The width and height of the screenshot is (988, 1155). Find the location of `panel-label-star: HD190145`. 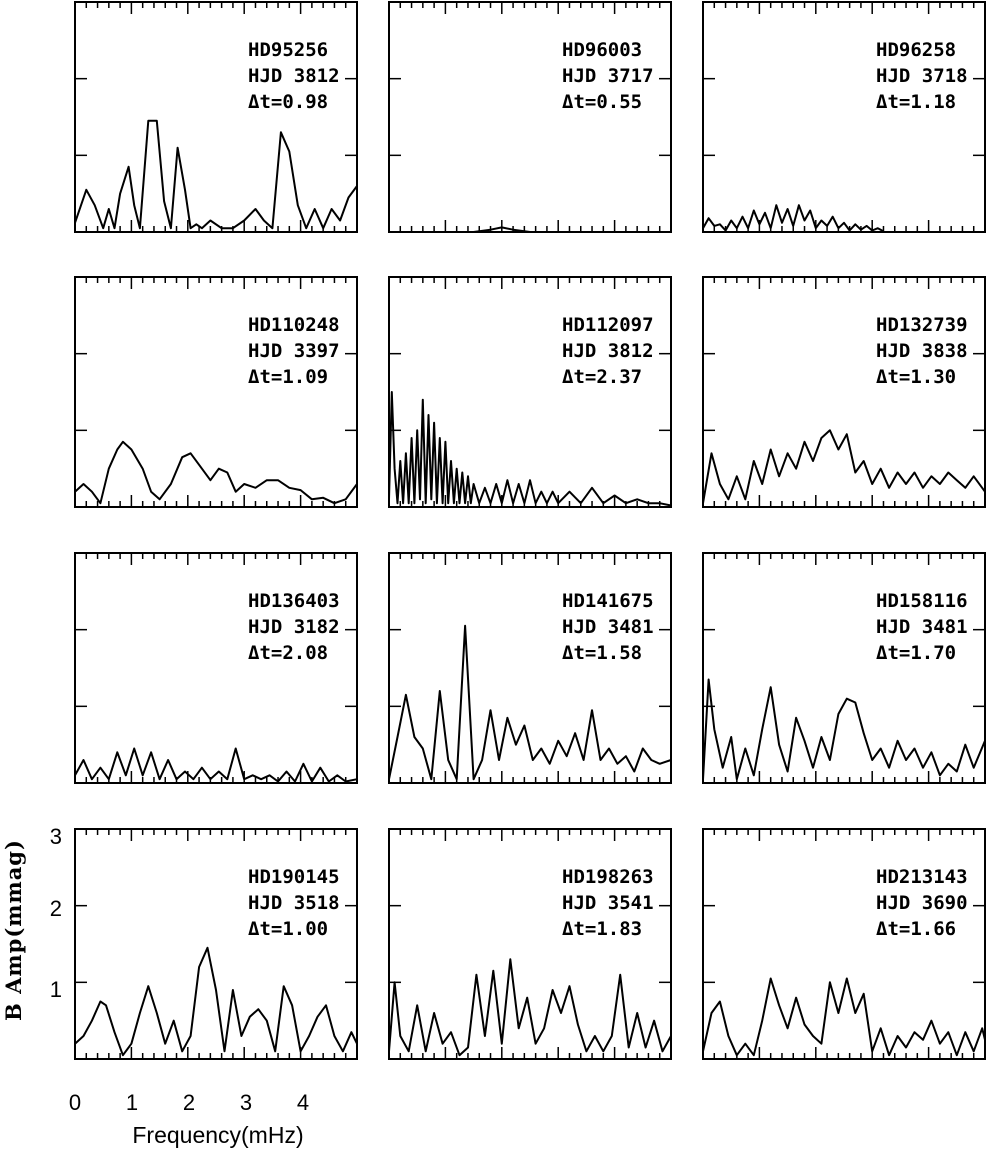

panel-label-star: HD190145 is located at coordinates (294, 877).